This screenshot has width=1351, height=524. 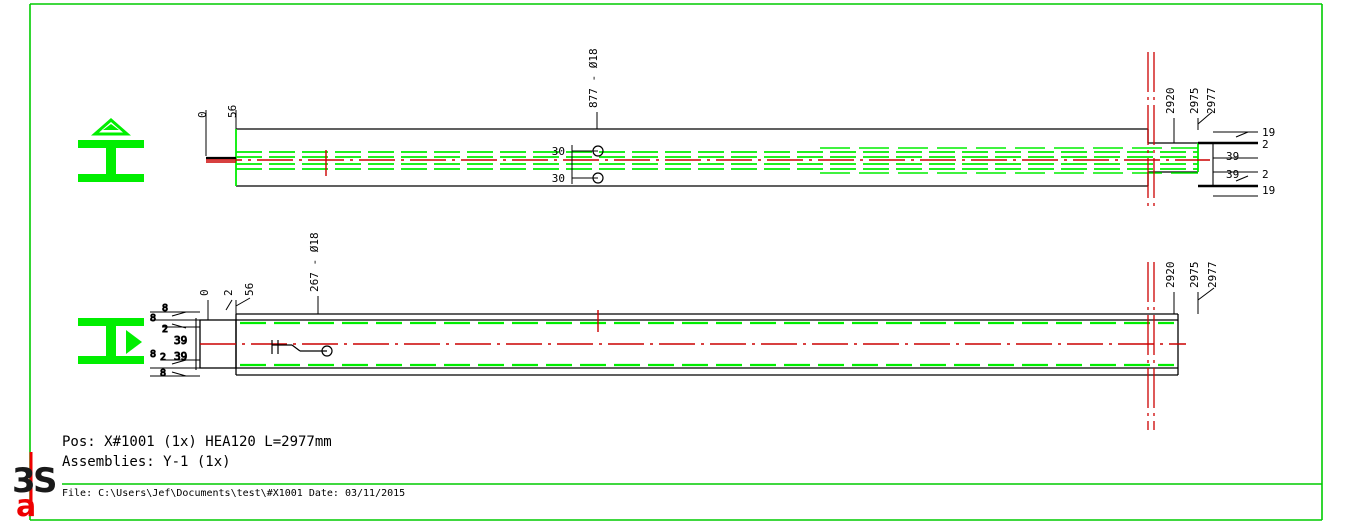 What do you see at coordinates (1194, 300) in the screenshot?
I see `right-dims-bottom` at bounding box center [1194, 300].